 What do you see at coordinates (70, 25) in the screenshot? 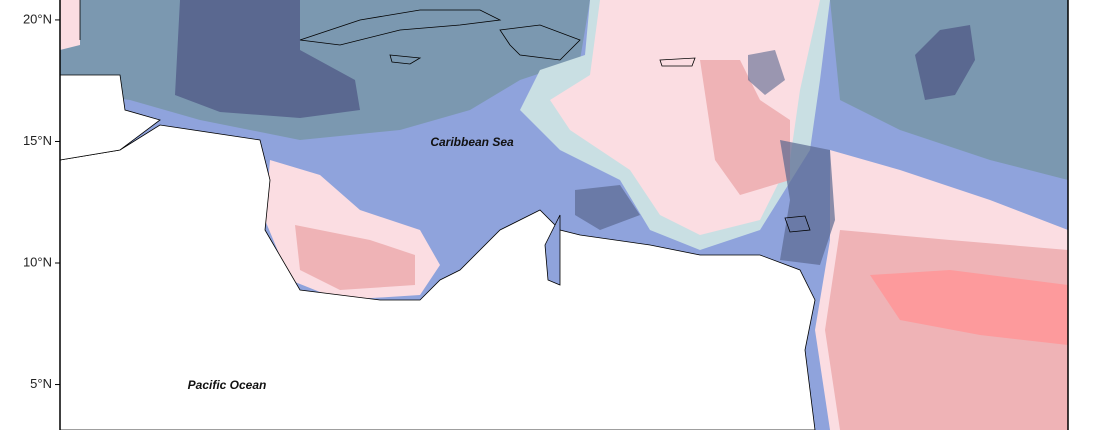
I see `pink-zone` at bounding box center [70, 25].